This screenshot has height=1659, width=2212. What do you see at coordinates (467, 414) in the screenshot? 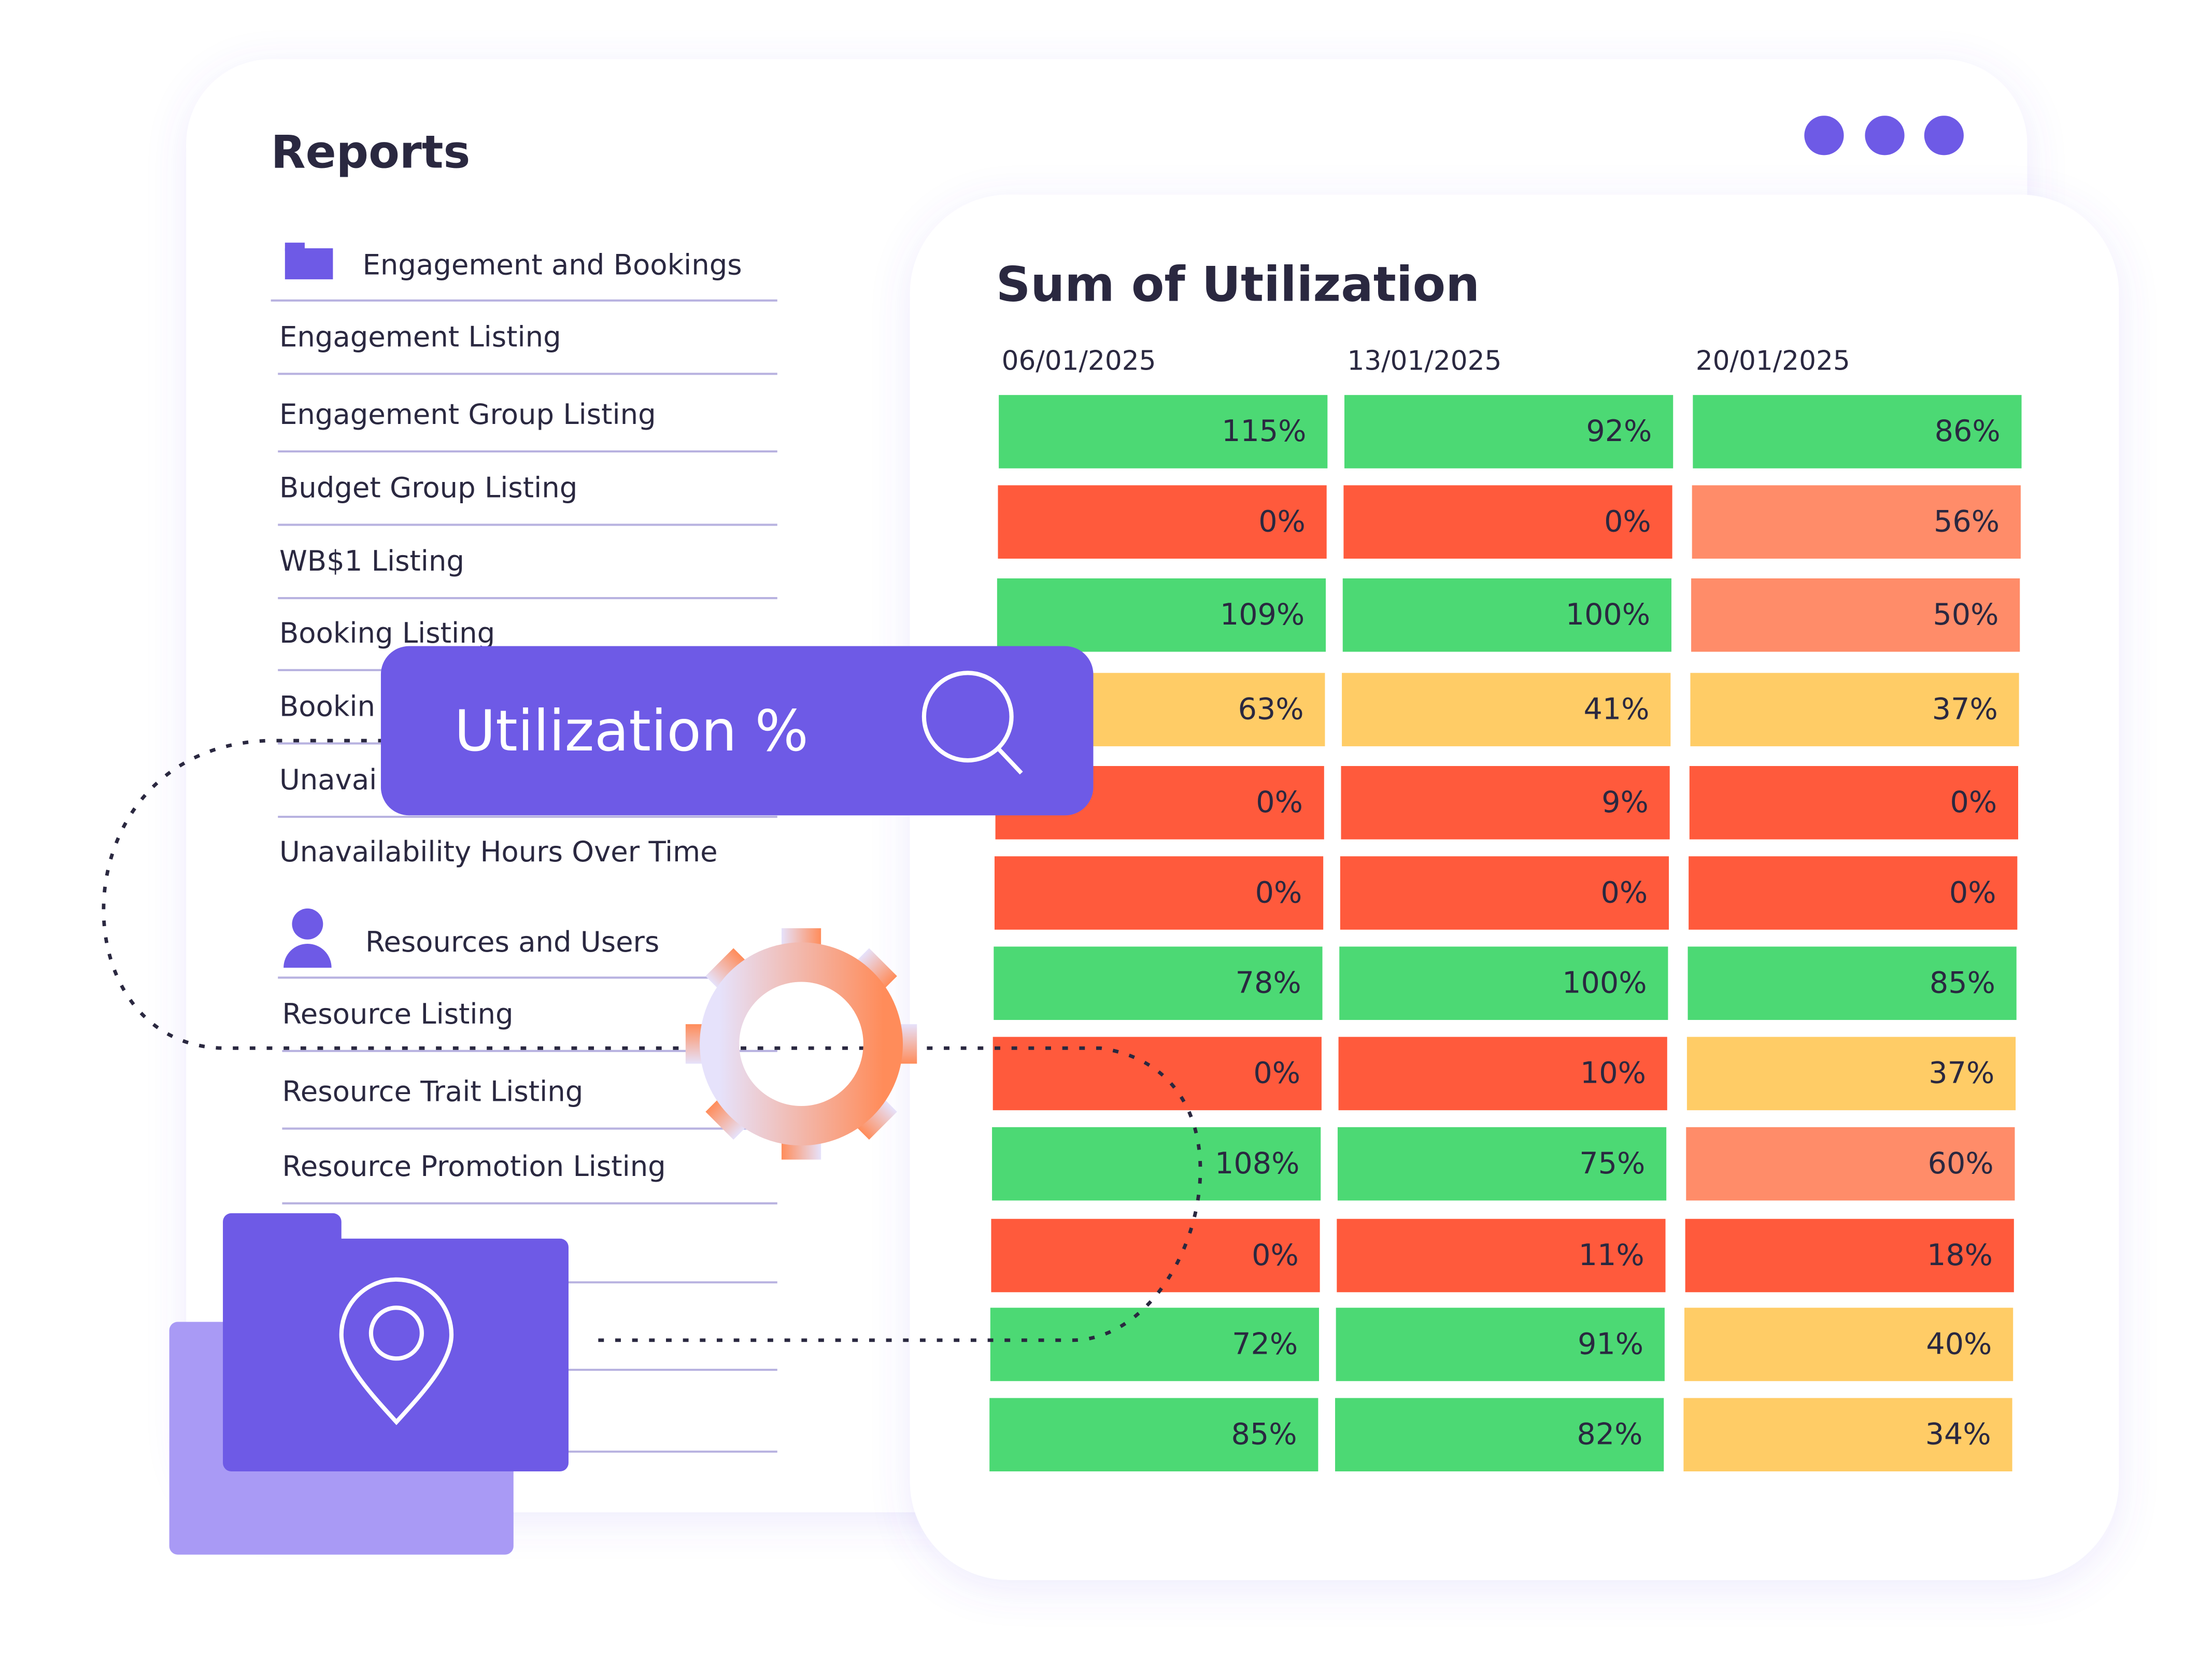
I see `menu-item: Engagement Group Listing` at bounding box center [467, 414].